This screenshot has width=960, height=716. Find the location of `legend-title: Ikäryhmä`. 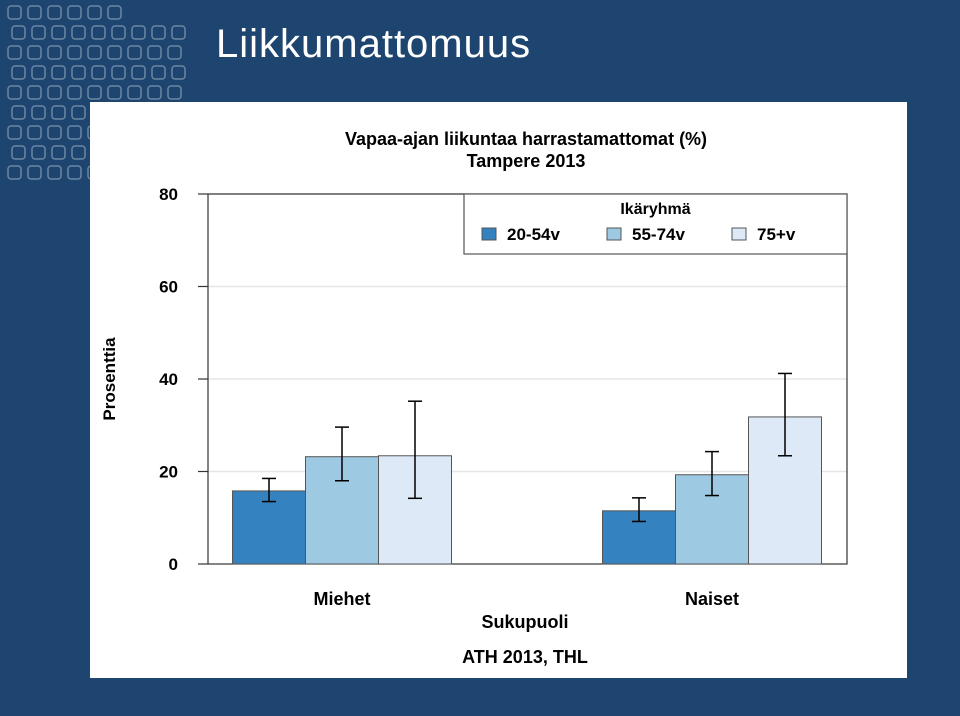

legend-title: Ikäryhmä is located at coordinates (655, 209).